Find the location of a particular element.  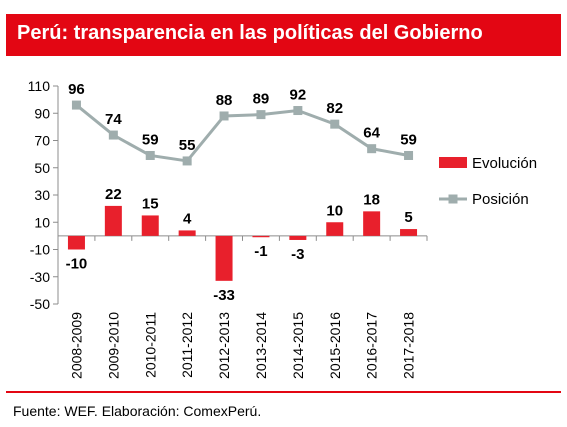

point-2010-2011 is located at coordinates (150, 155).